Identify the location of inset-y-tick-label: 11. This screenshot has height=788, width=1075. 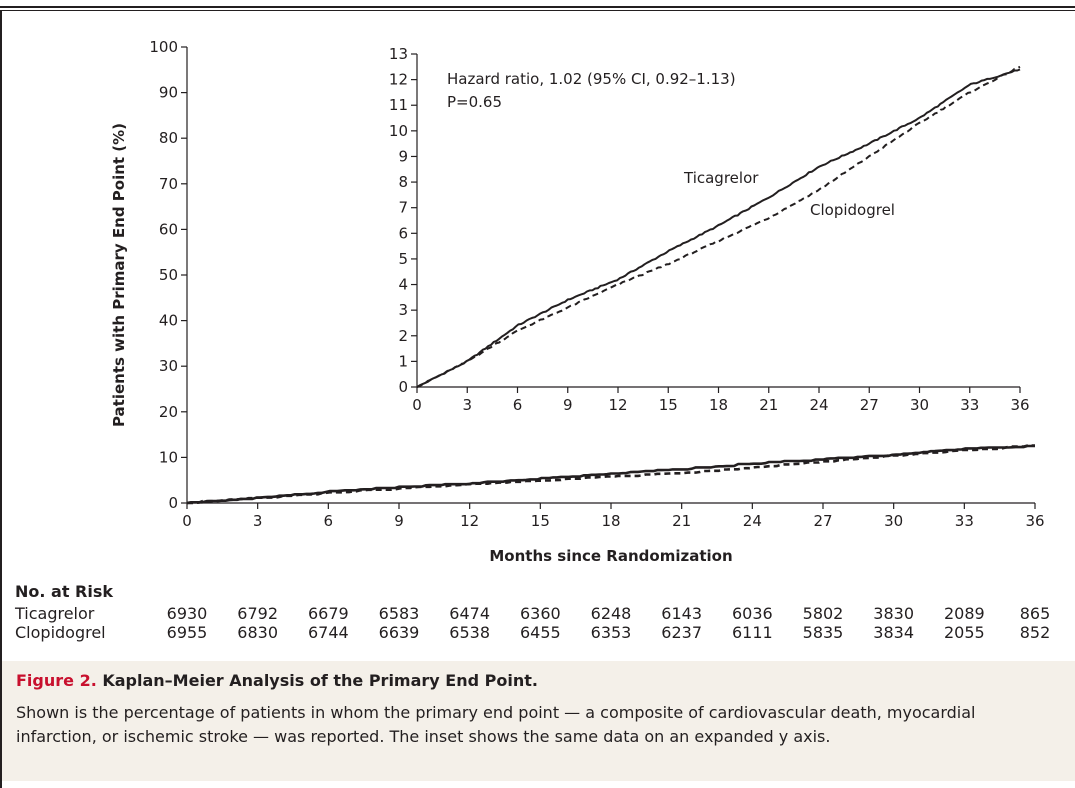
(398, 105).